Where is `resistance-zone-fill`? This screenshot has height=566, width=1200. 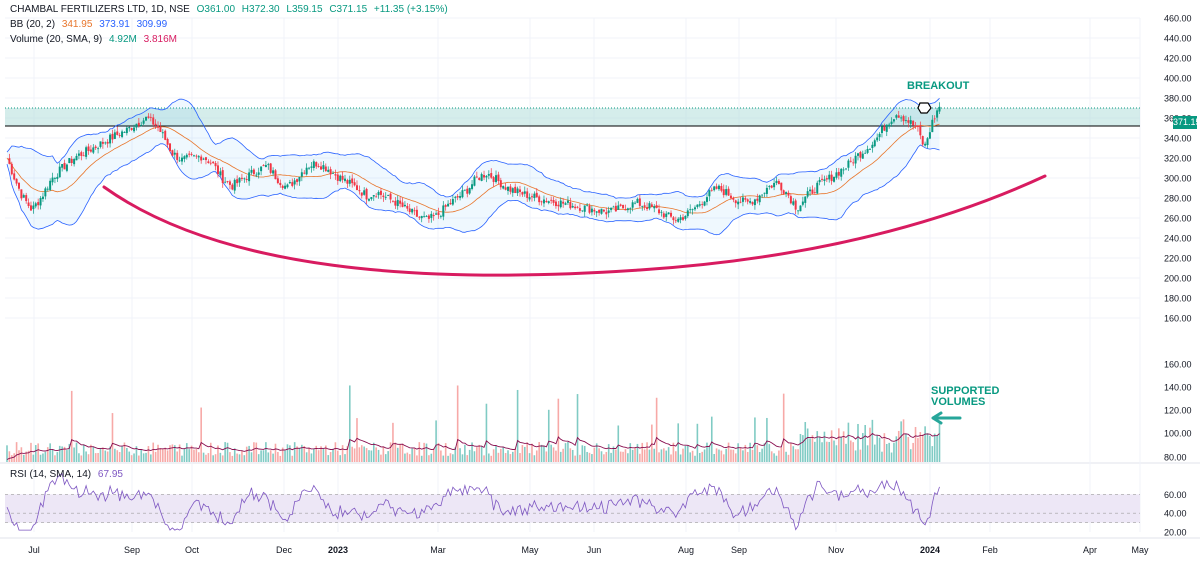
resistance-zone-fill is located at coordinates (572, 117).